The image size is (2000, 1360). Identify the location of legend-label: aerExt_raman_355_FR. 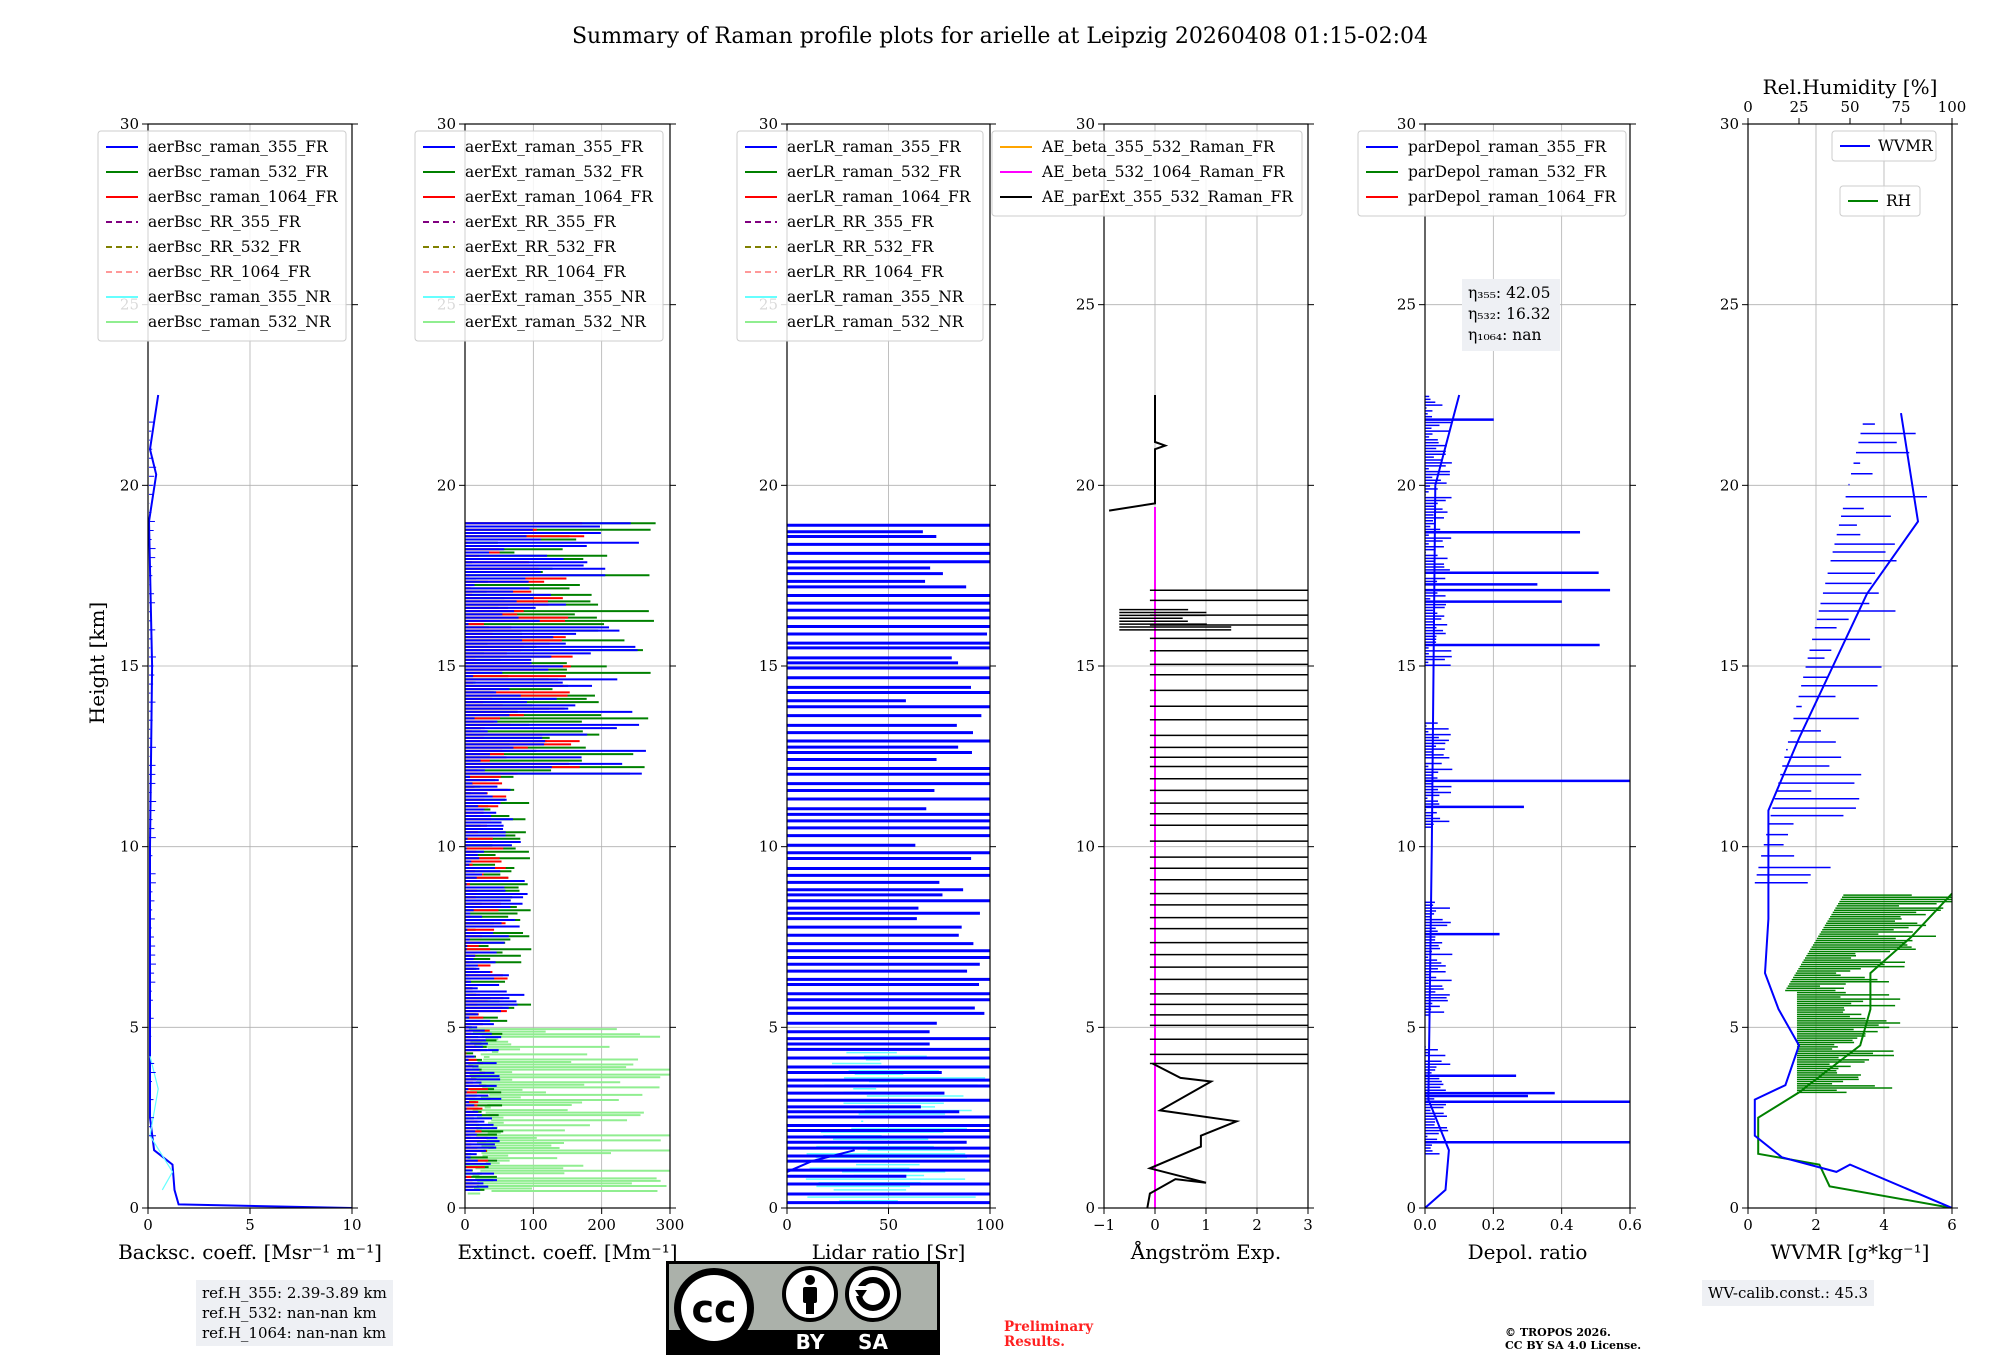
(554, 147).